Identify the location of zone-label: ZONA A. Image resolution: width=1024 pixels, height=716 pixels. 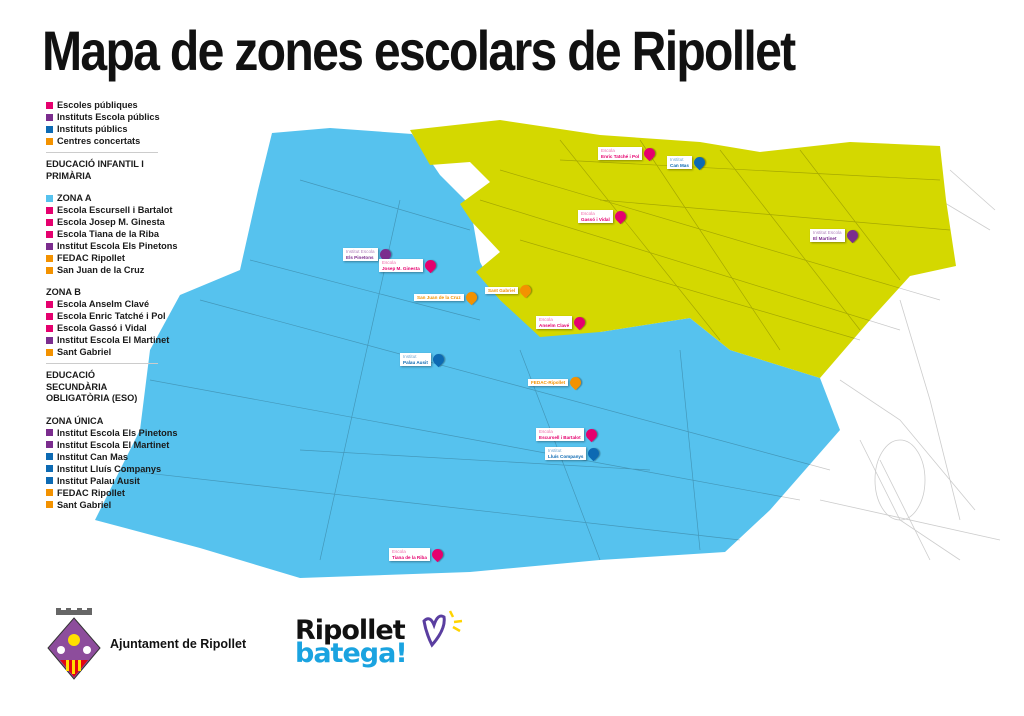
(74, 198).